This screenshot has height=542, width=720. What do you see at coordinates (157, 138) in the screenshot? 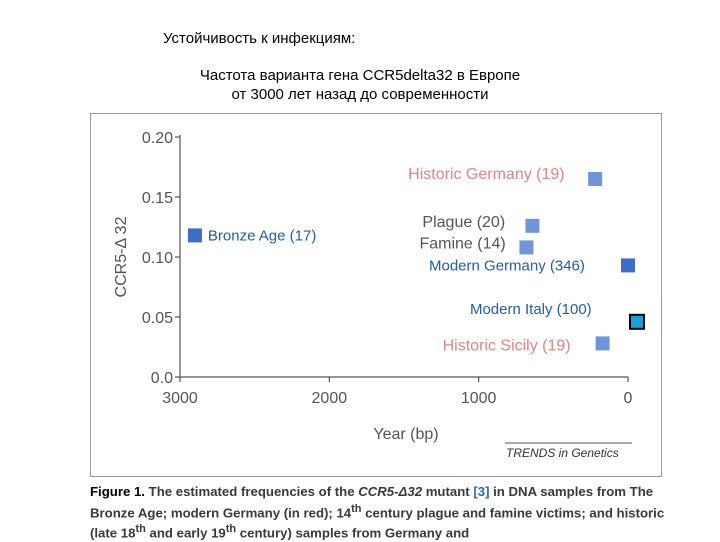
I see `y-tick-label: 0.20` at bounding box center [157, 138].